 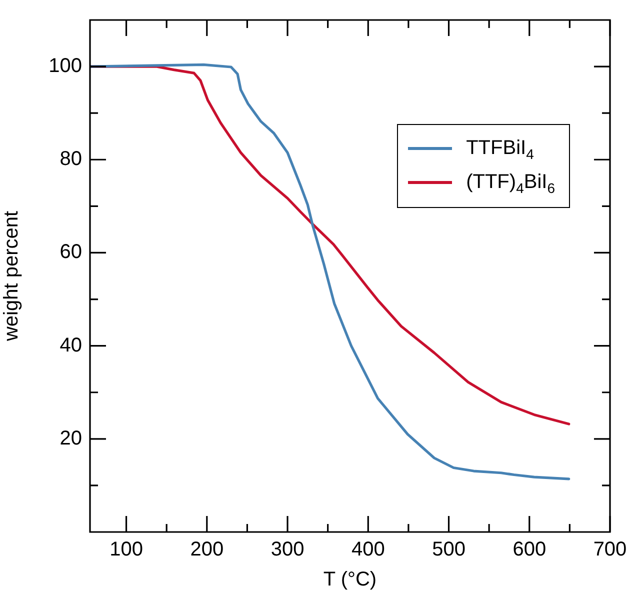 What do you see at coordinates (11, 276) in the screenshot?
I see `y-axis-title: weight percent` at bounding box center [11, 276].